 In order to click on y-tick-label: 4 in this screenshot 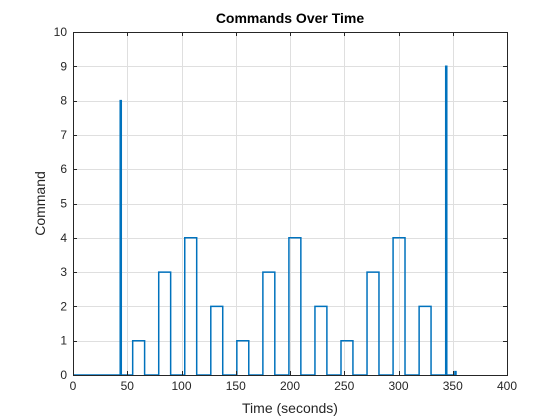, I will do `click(63, 238)`.